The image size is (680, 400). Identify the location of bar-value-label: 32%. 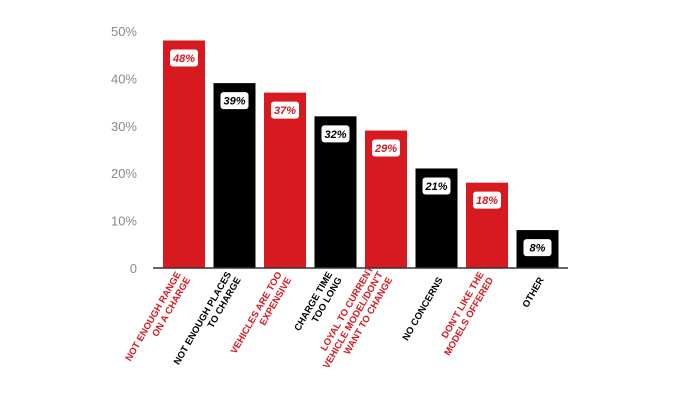
(335, 135).